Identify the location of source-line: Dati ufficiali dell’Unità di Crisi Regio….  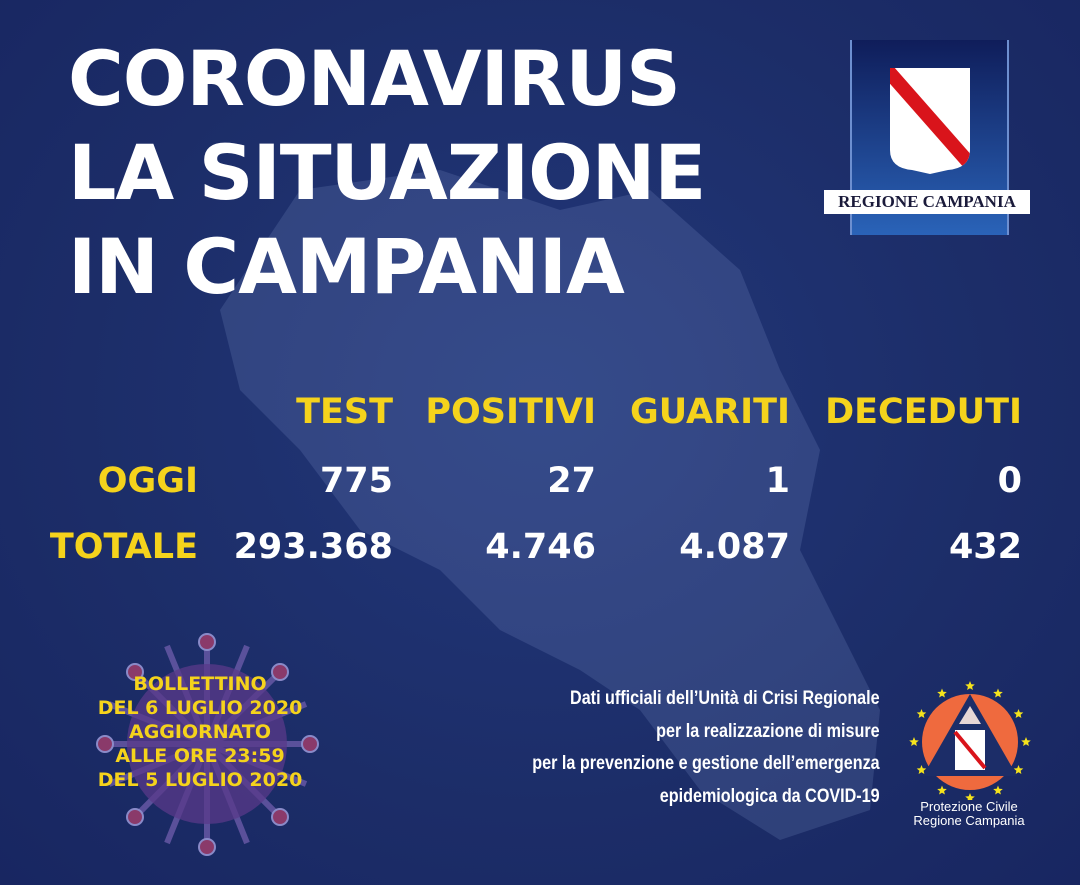
(725, 698).